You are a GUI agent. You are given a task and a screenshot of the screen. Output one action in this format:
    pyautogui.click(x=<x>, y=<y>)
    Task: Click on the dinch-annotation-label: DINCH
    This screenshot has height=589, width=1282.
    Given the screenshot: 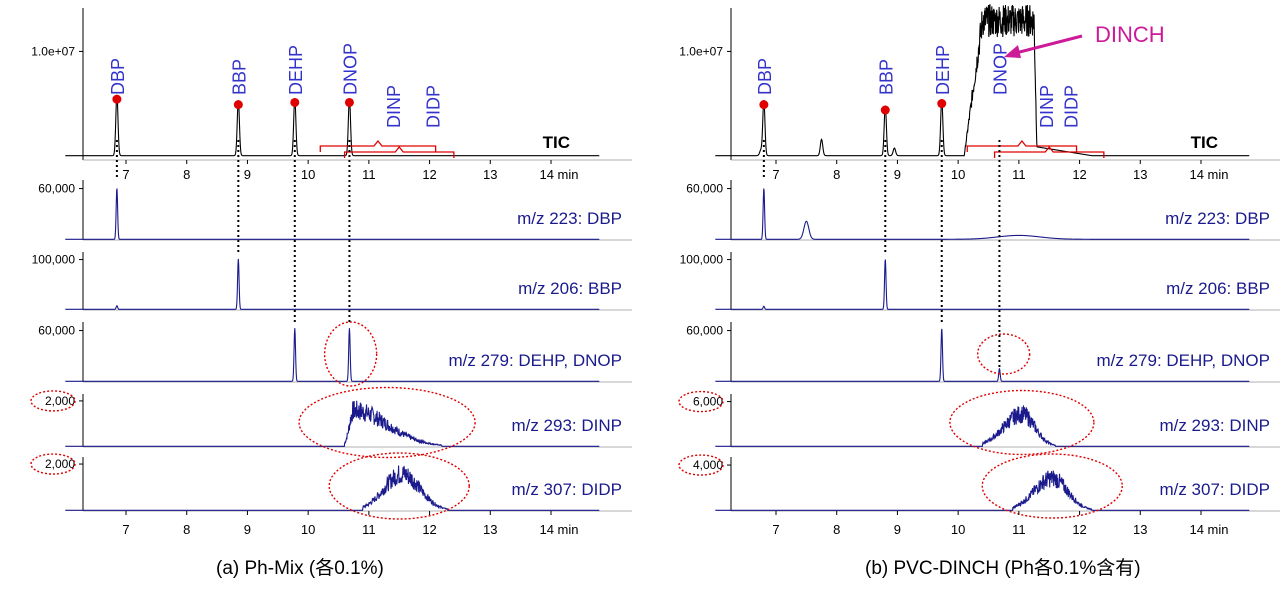 What is the action you would take?
    pyautogui.click(x=1130, y=34)
    